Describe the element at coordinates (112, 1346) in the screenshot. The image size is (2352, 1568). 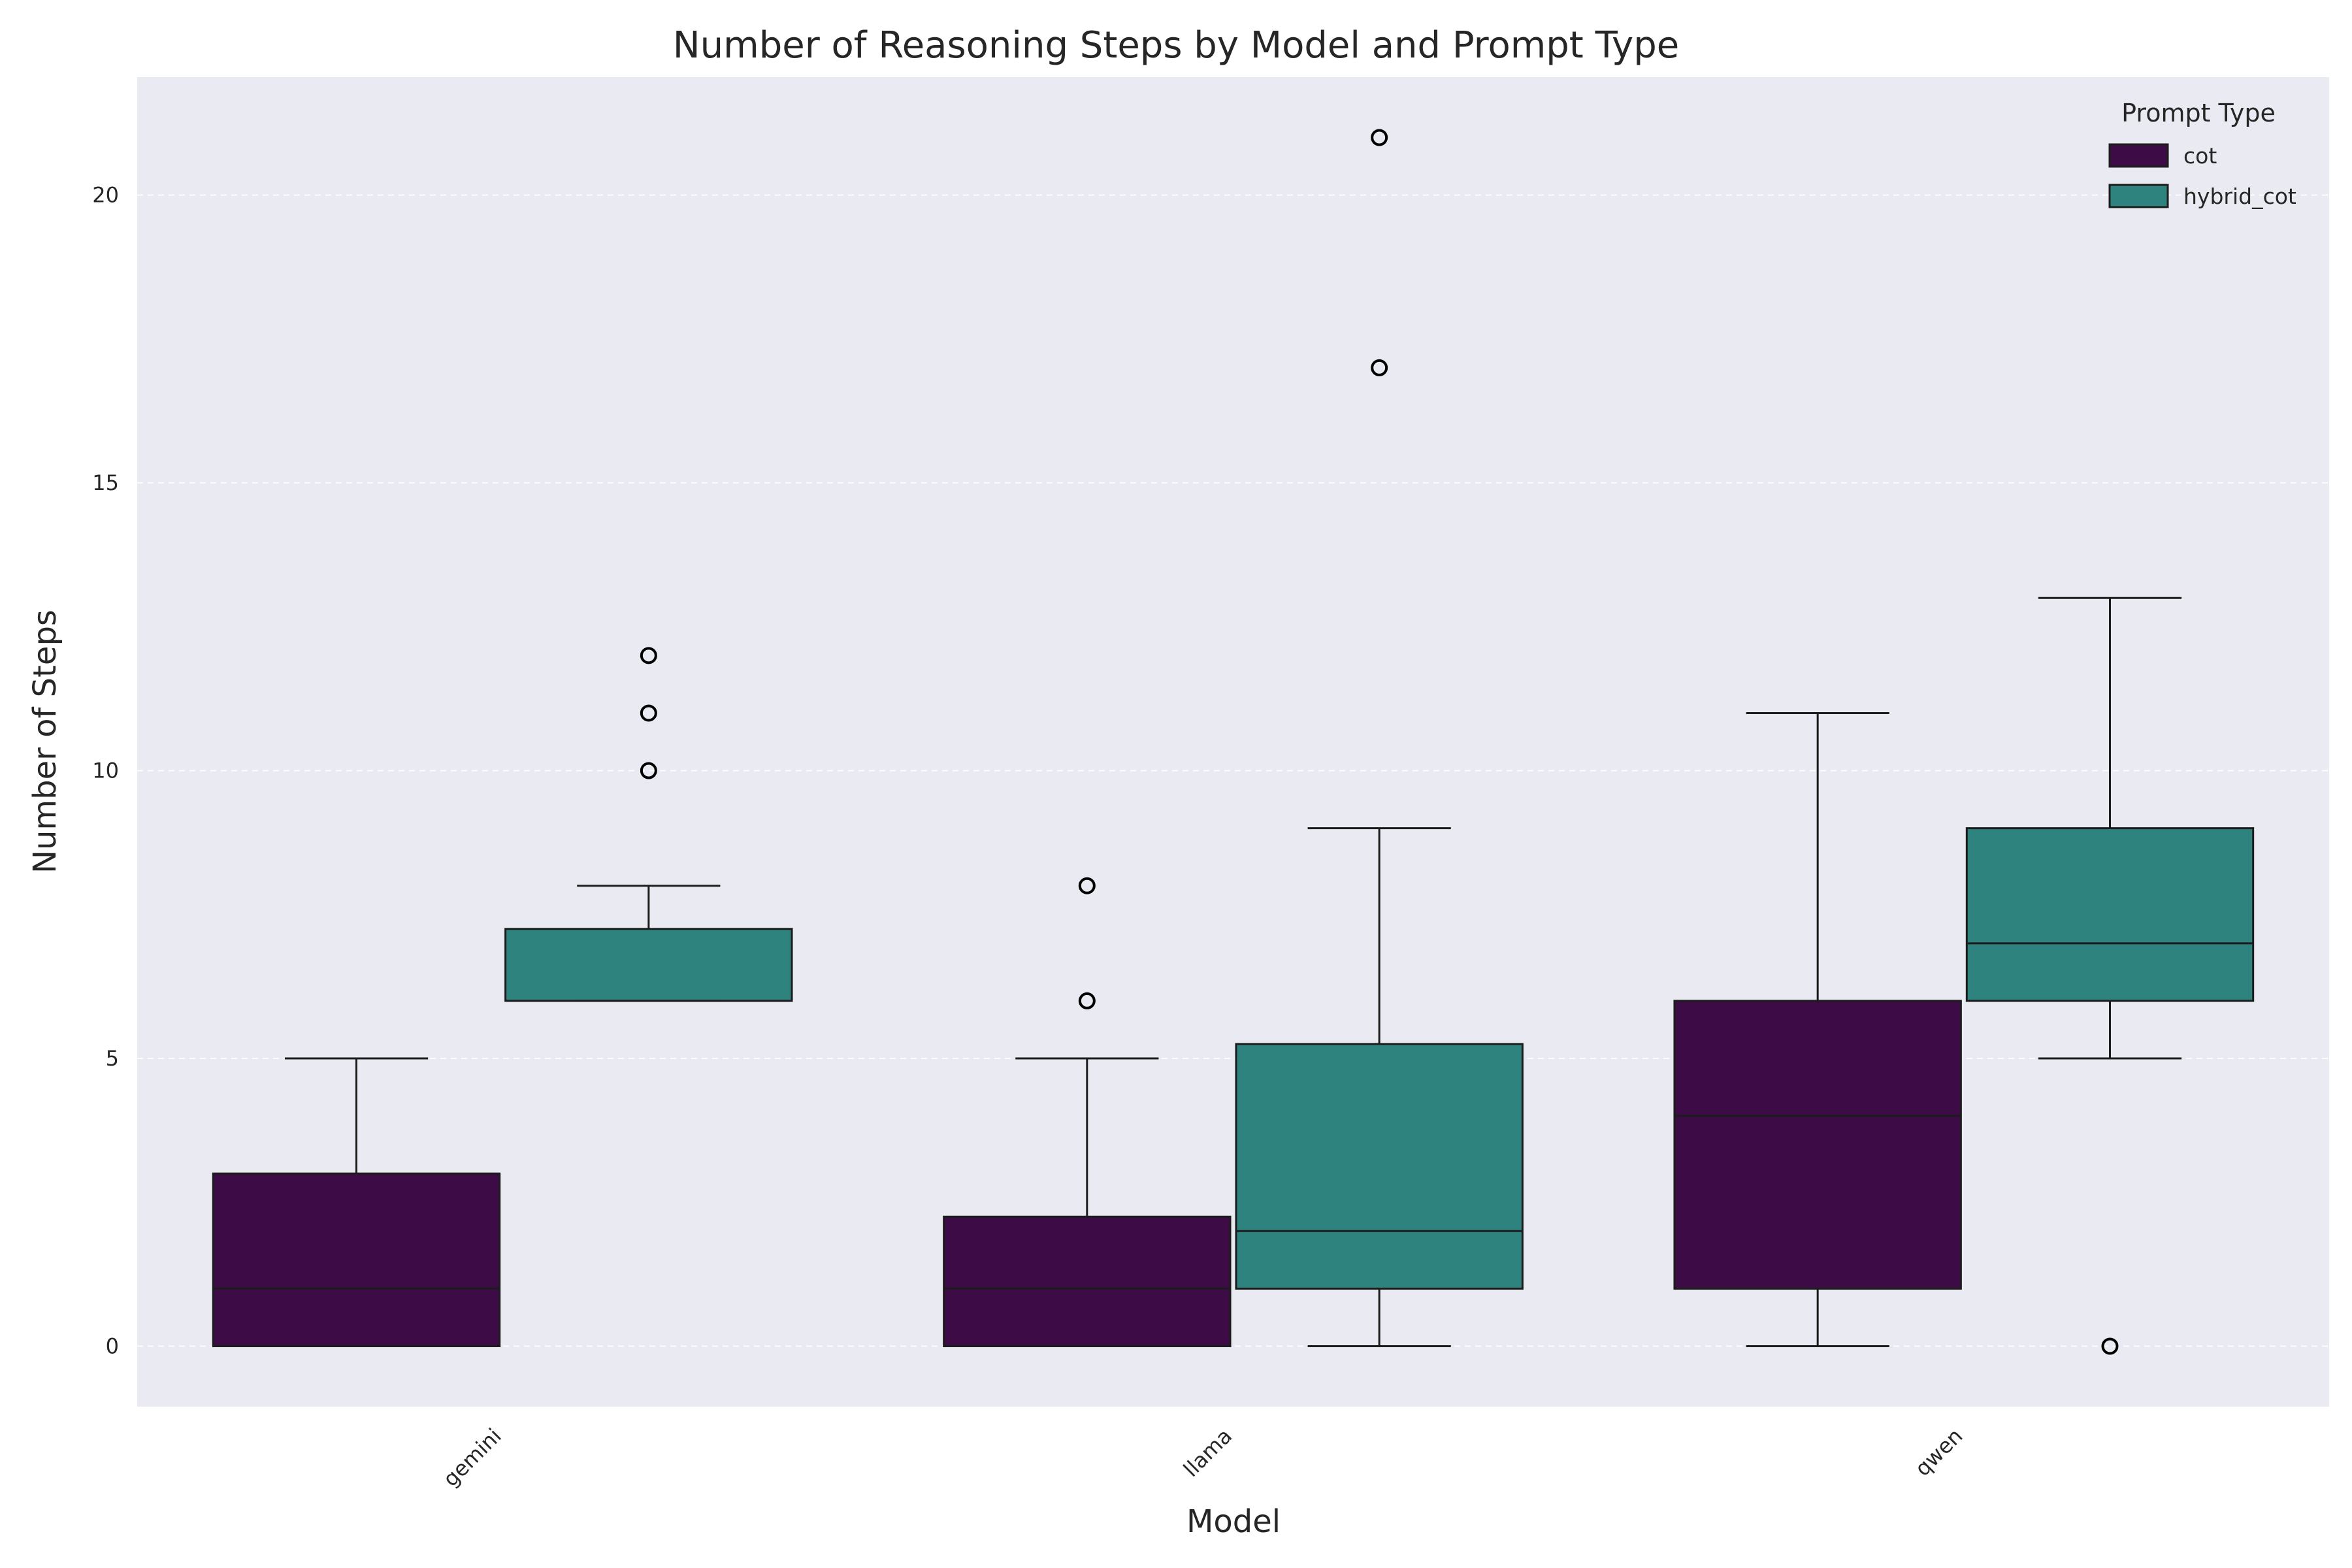
I see `y-tick-label: 0` at that location.